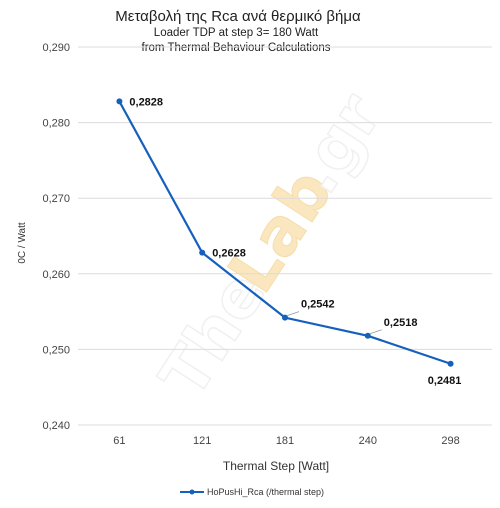 The width and height of the screenshot is (500, 508). Describe the element at coordinates (22, 243) in the screenshot. I see `y-axis-title: 0C / Watt` at that location.